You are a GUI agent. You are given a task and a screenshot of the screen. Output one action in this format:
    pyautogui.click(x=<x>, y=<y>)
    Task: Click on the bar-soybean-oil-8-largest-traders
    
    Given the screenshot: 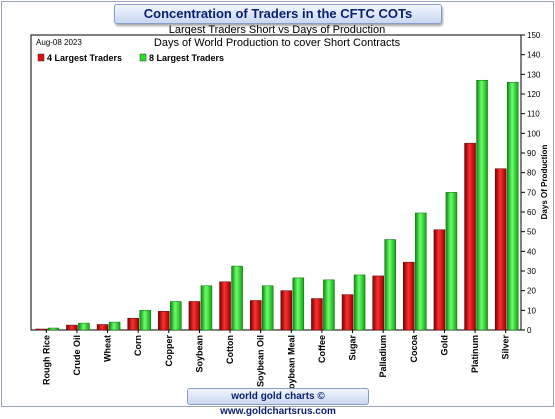 What is the action you would take?
    pyautogui.click(x=267, y=308)
    